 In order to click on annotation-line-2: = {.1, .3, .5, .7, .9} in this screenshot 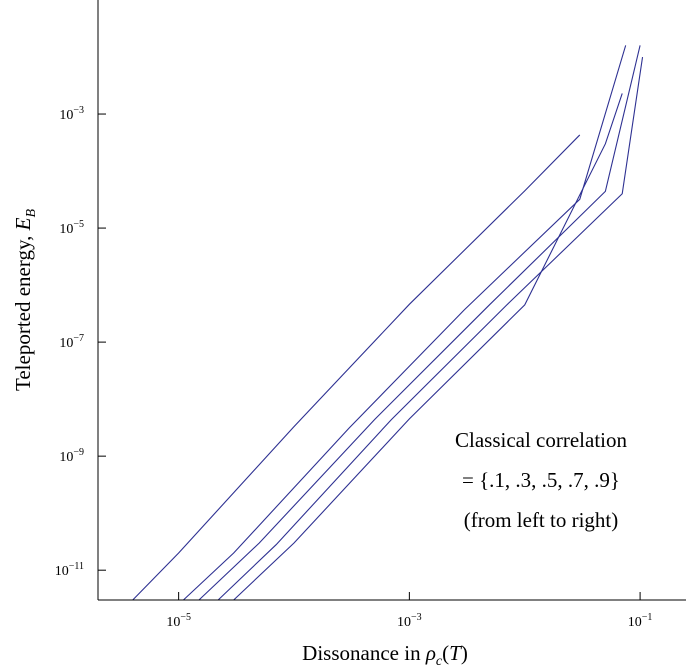, I will do `click(541, 480)`.